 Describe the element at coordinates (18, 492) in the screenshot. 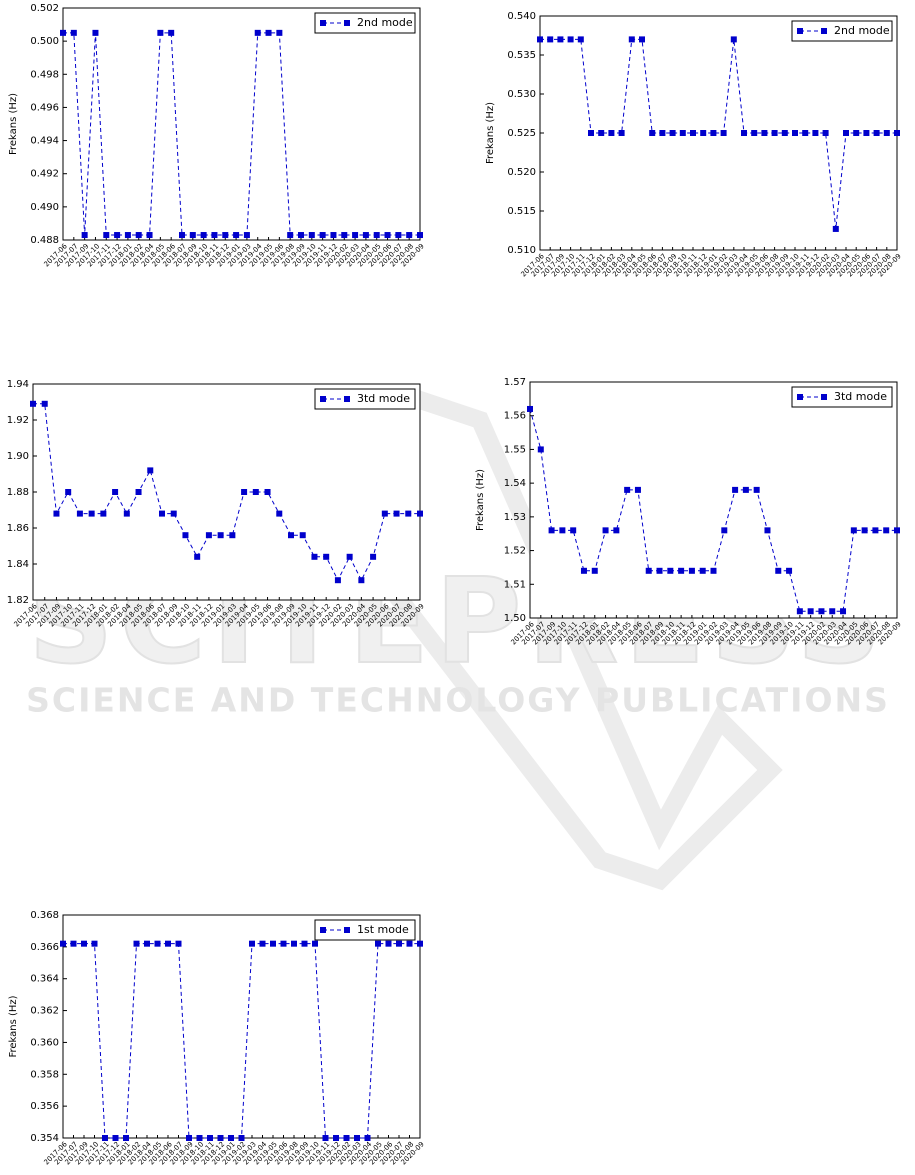

I see `y-tick-label: 1.88` at that location.